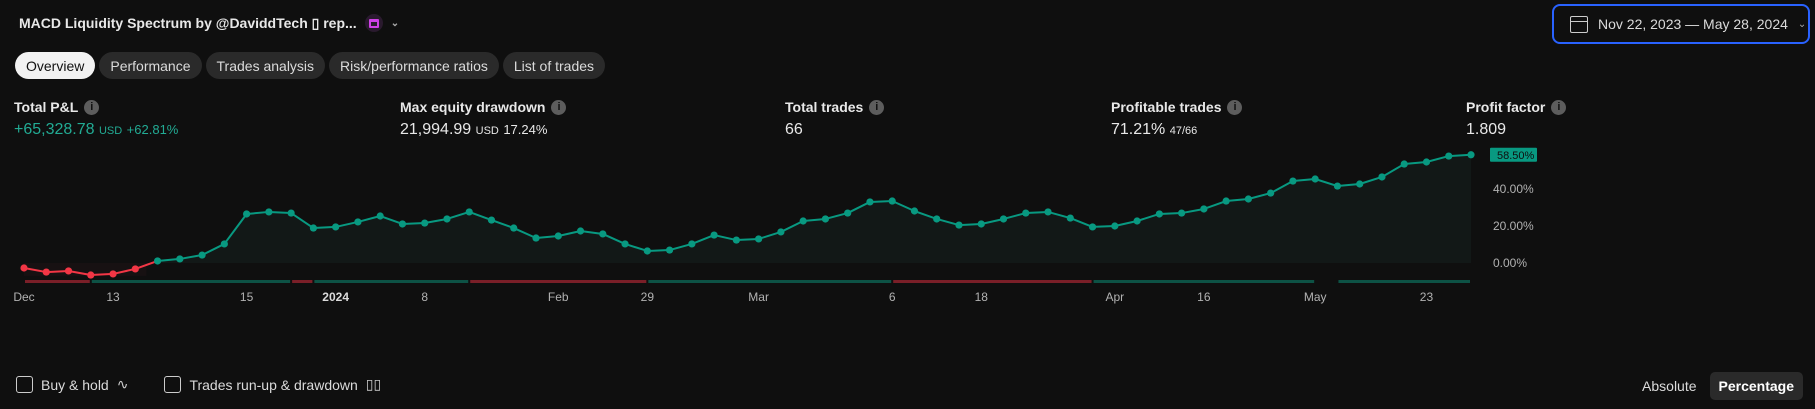  I want to click on calendar-badge-icon, so click(373, 23).